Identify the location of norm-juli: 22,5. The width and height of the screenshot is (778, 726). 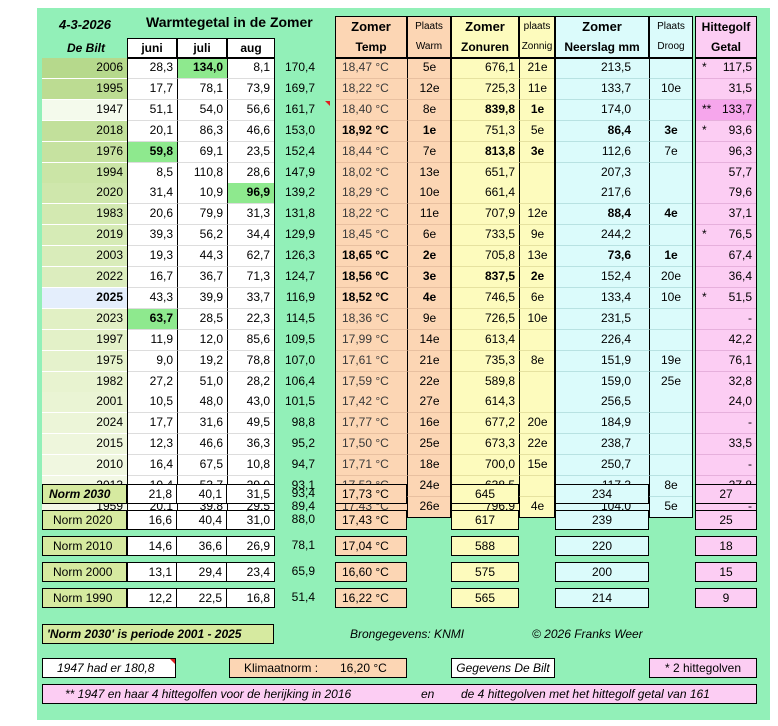
(202, 598).